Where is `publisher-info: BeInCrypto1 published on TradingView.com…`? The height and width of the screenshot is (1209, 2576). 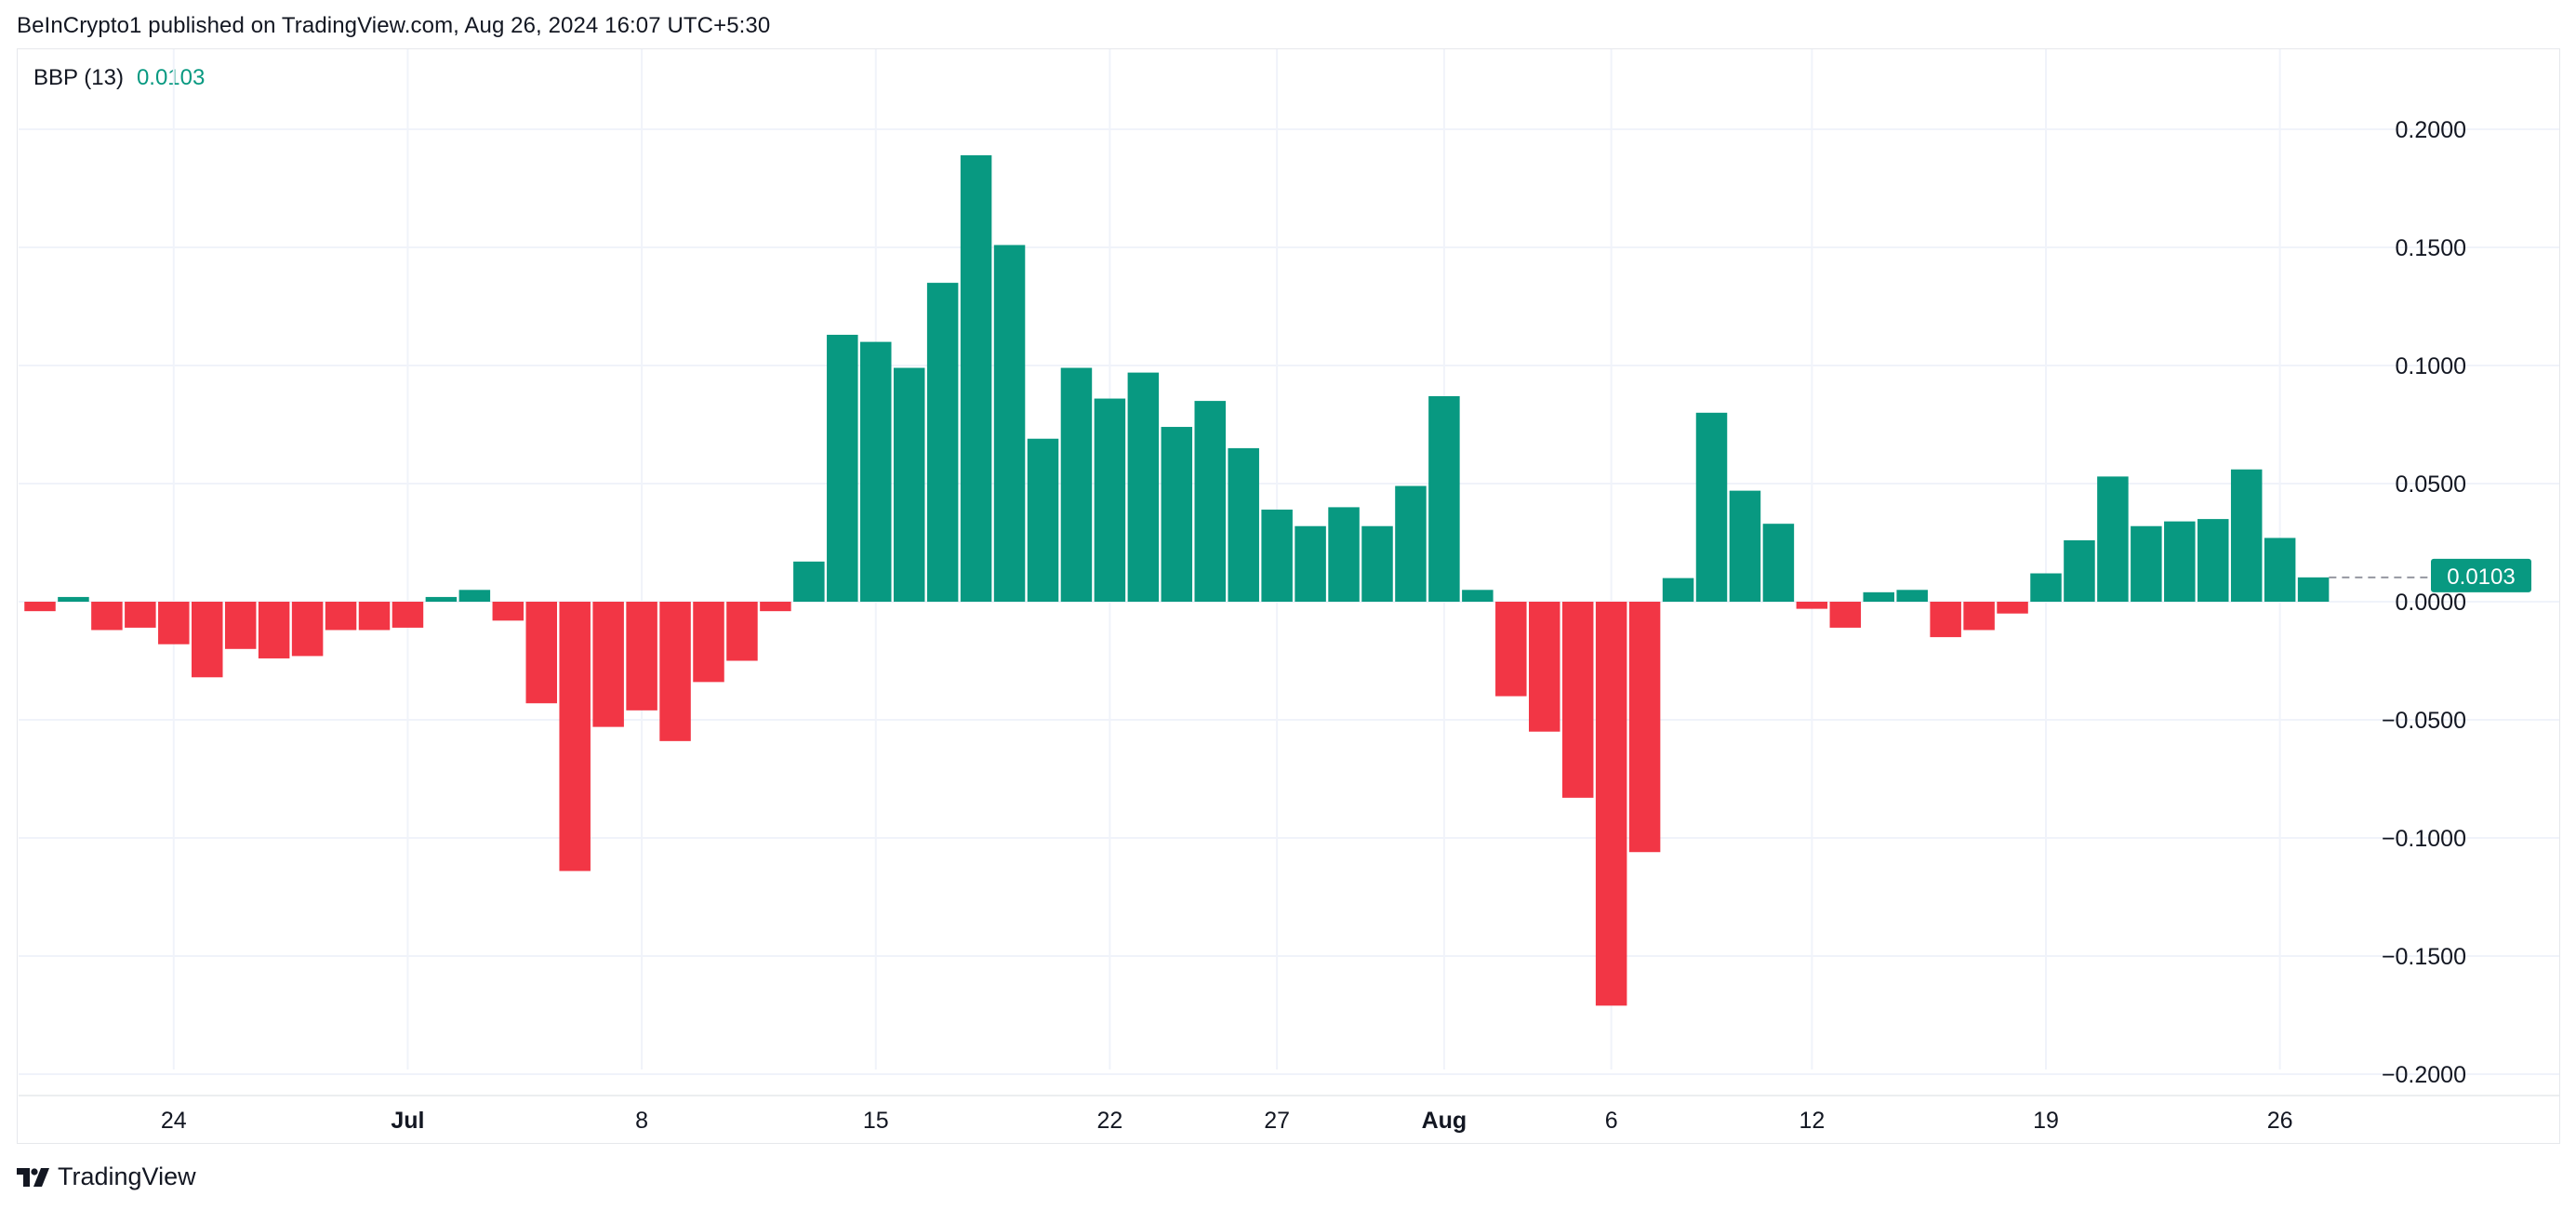
publisher-info: BeInCrypto1 published on TradingView.com… is located at coordinates (394, 25).